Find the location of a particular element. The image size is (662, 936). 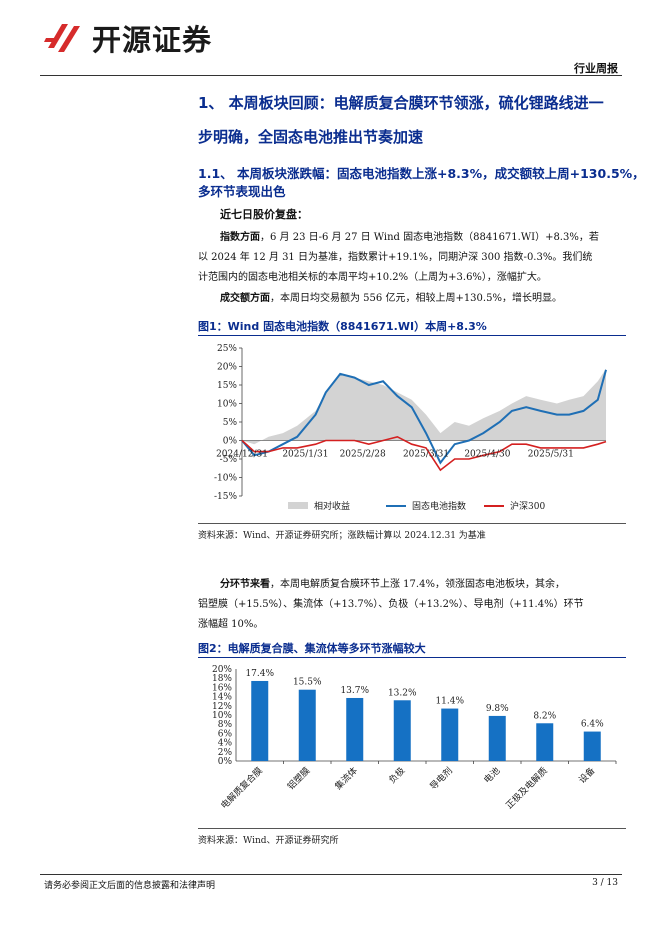

figure1-source: 资料来源：Wind、开源证券研究所；涨跌幅计算以 2024.12.31 为基准 is located at coordinates (342, 536).